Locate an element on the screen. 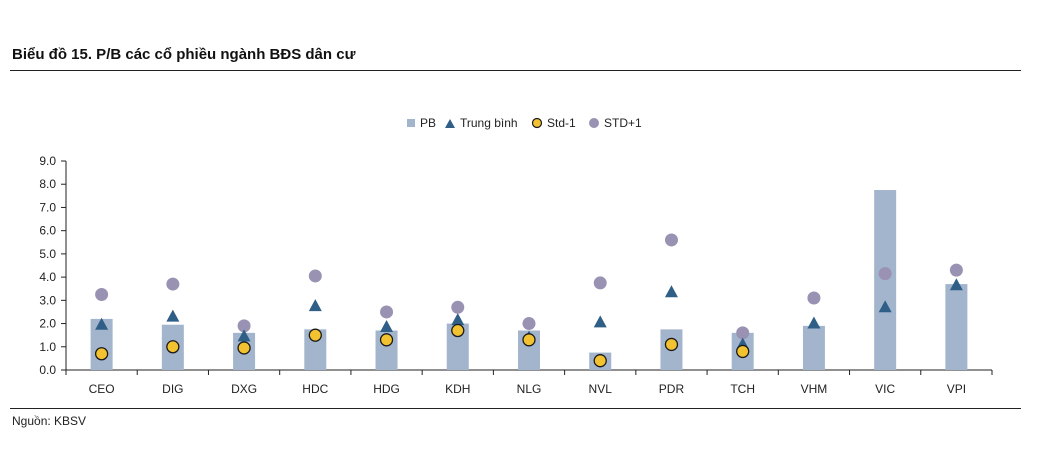 The image size is (1042, 457). legend-std-minus: Std-1 is located at coordinates (553, 123).